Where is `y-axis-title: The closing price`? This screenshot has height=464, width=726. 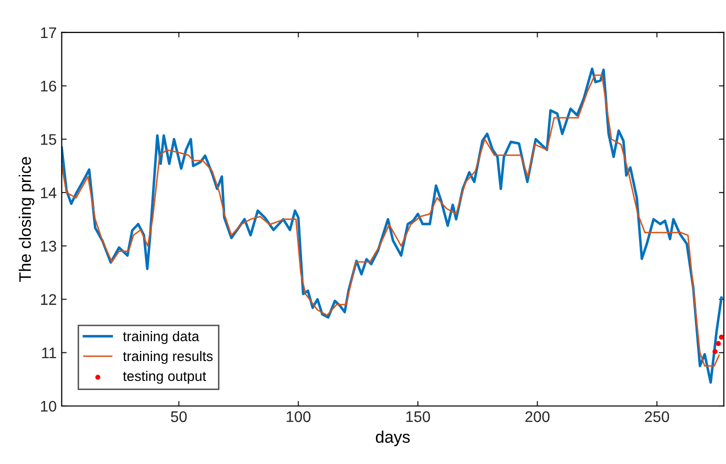
y-axis-title: The closing price is located at coordinates (26, 219).